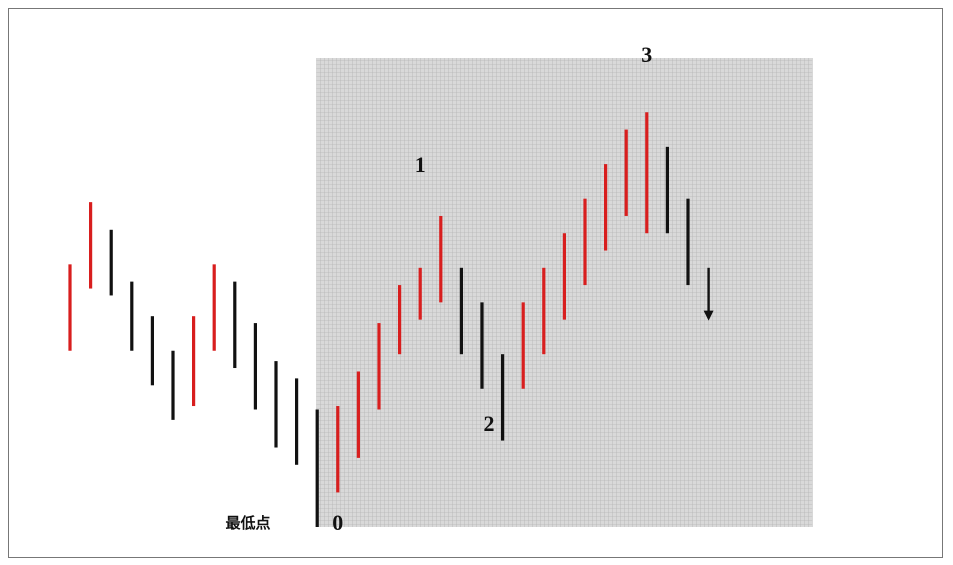 The image size is (953, 565). I want to click on annotation-0: 0, so click(337, 522).